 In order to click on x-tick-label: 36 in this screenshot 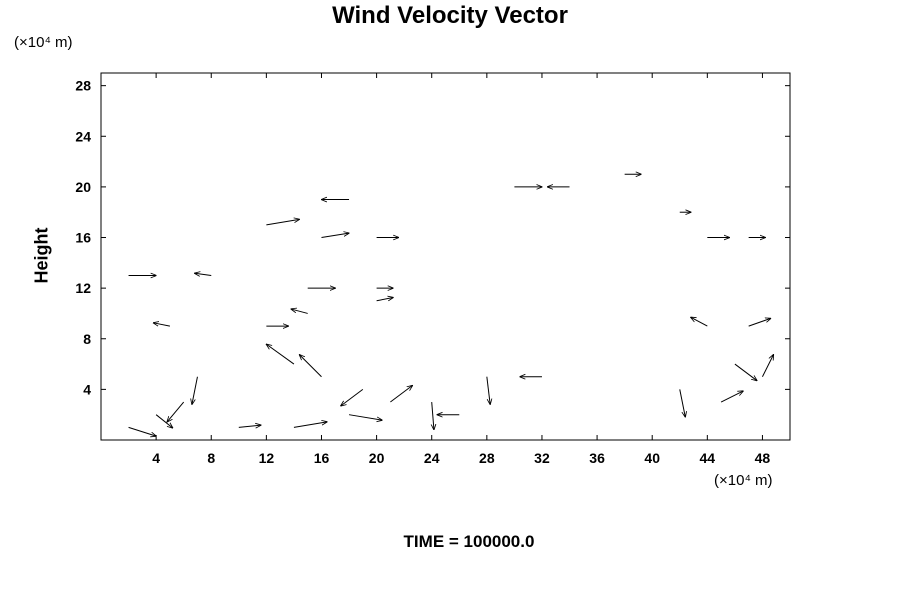, I will do `click(597, 458)`.